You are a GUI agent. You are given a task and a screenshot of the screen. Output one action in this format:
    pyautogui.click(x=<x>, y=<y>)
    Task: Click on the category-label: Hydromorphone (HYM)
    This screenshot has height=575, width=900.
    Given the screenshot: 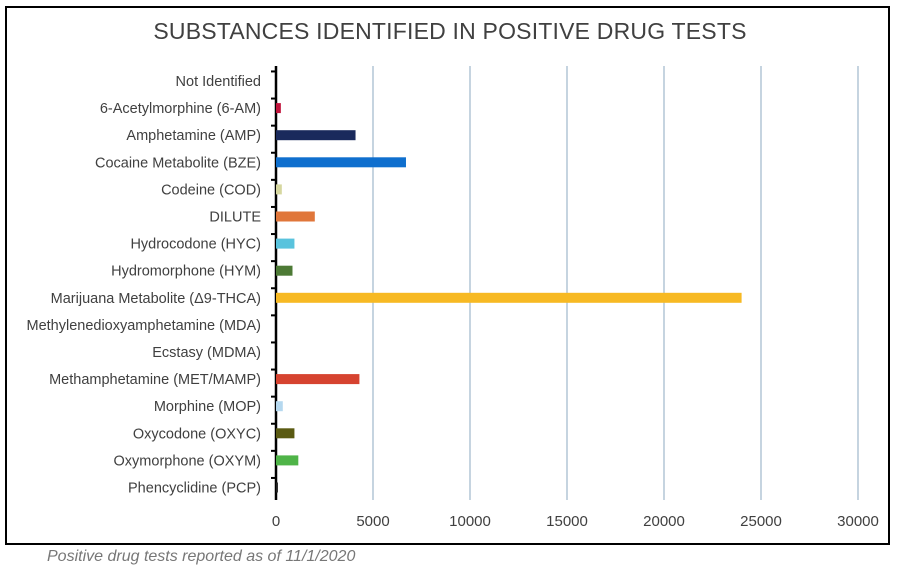 What is the action you would take?
    pyautogui.click(x=186, y=272)
    